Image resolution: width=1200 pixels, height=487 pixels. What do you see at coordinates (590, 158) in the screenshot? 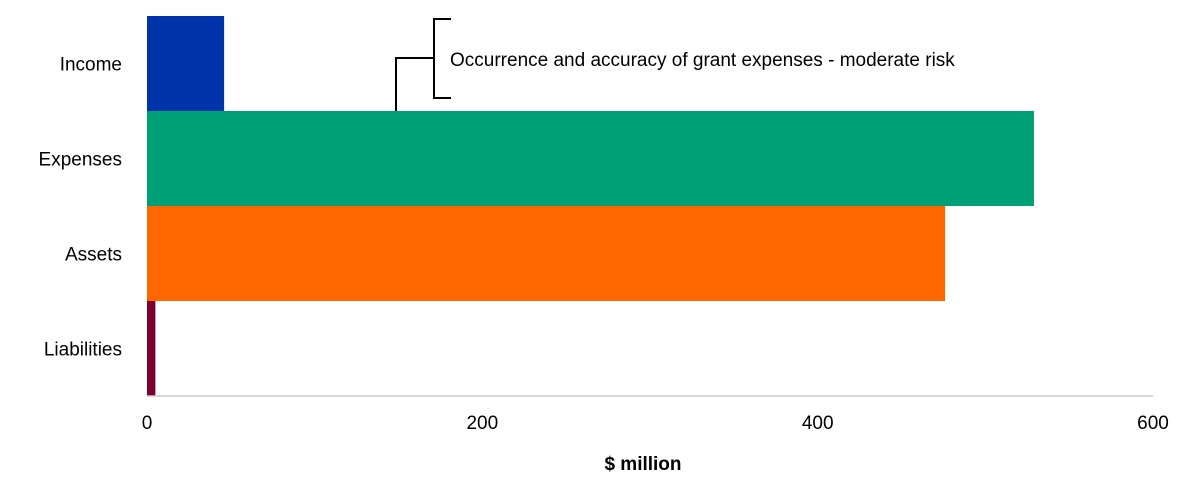
I see `bar-expenses` at bounding box center [590, 158].